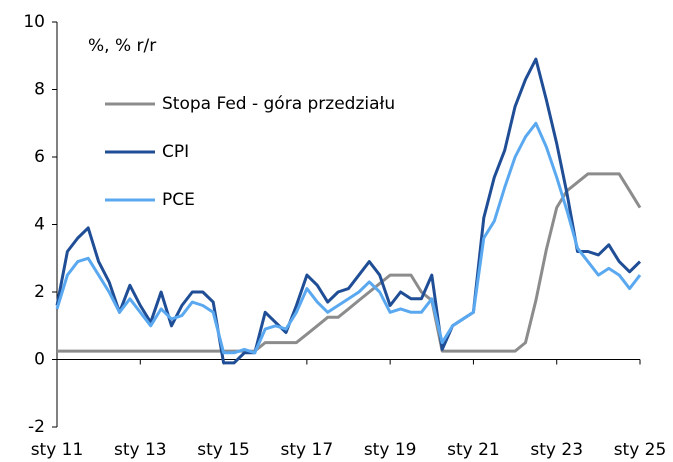 The image size is (673, 462). What do you see at coordinates (307, 450) in the screenshot?
I see `x-tick-label: sty 17` at bounding box center [307, 450].